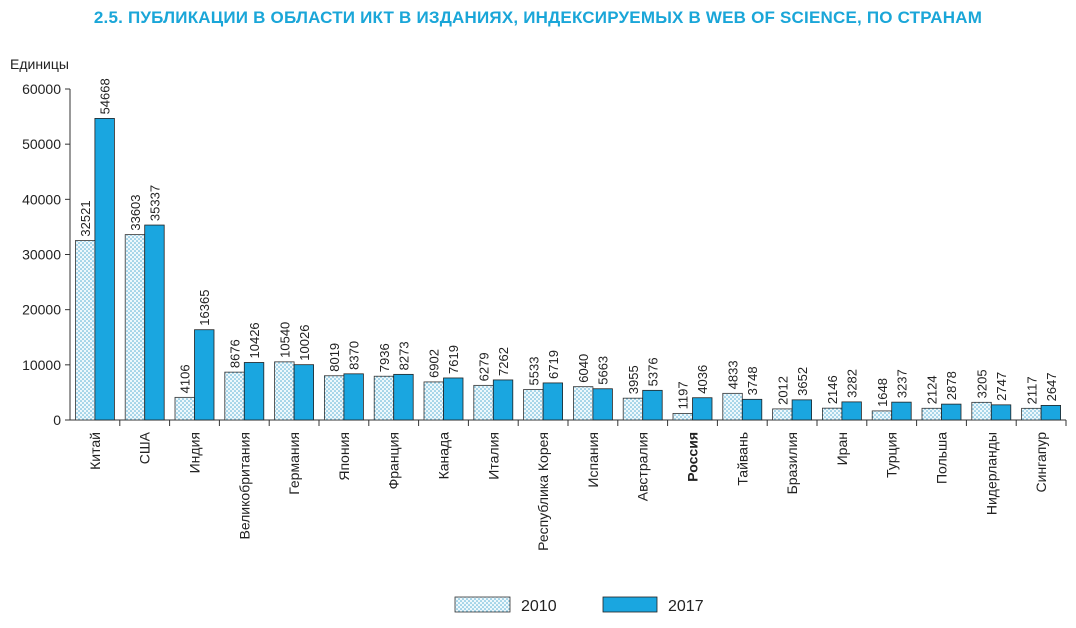  Describe the element at coordinates (742, 459) in the screenshot. I see `x-tick-label: Тайвань` at that location.